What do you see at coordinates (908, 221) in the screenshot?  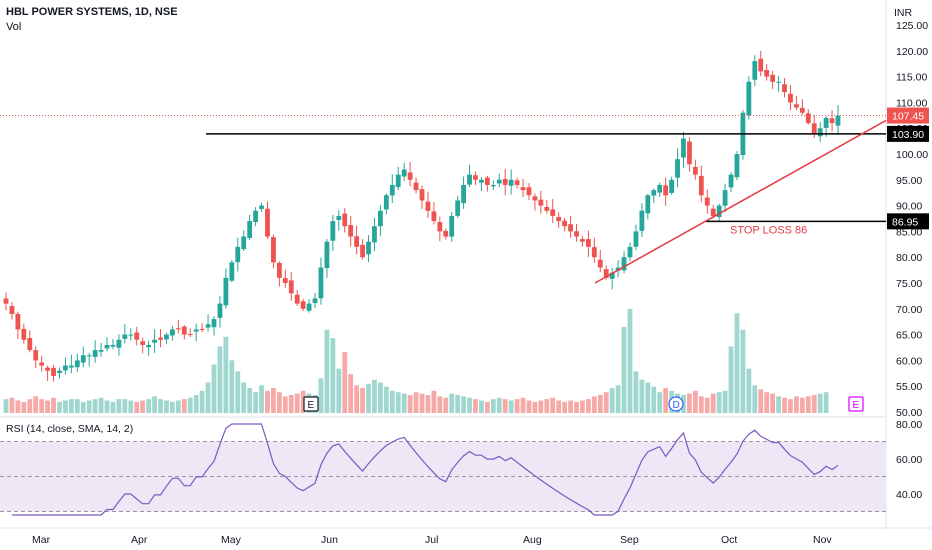 I see `support-tag-bg` at bounding box center [908, 221].